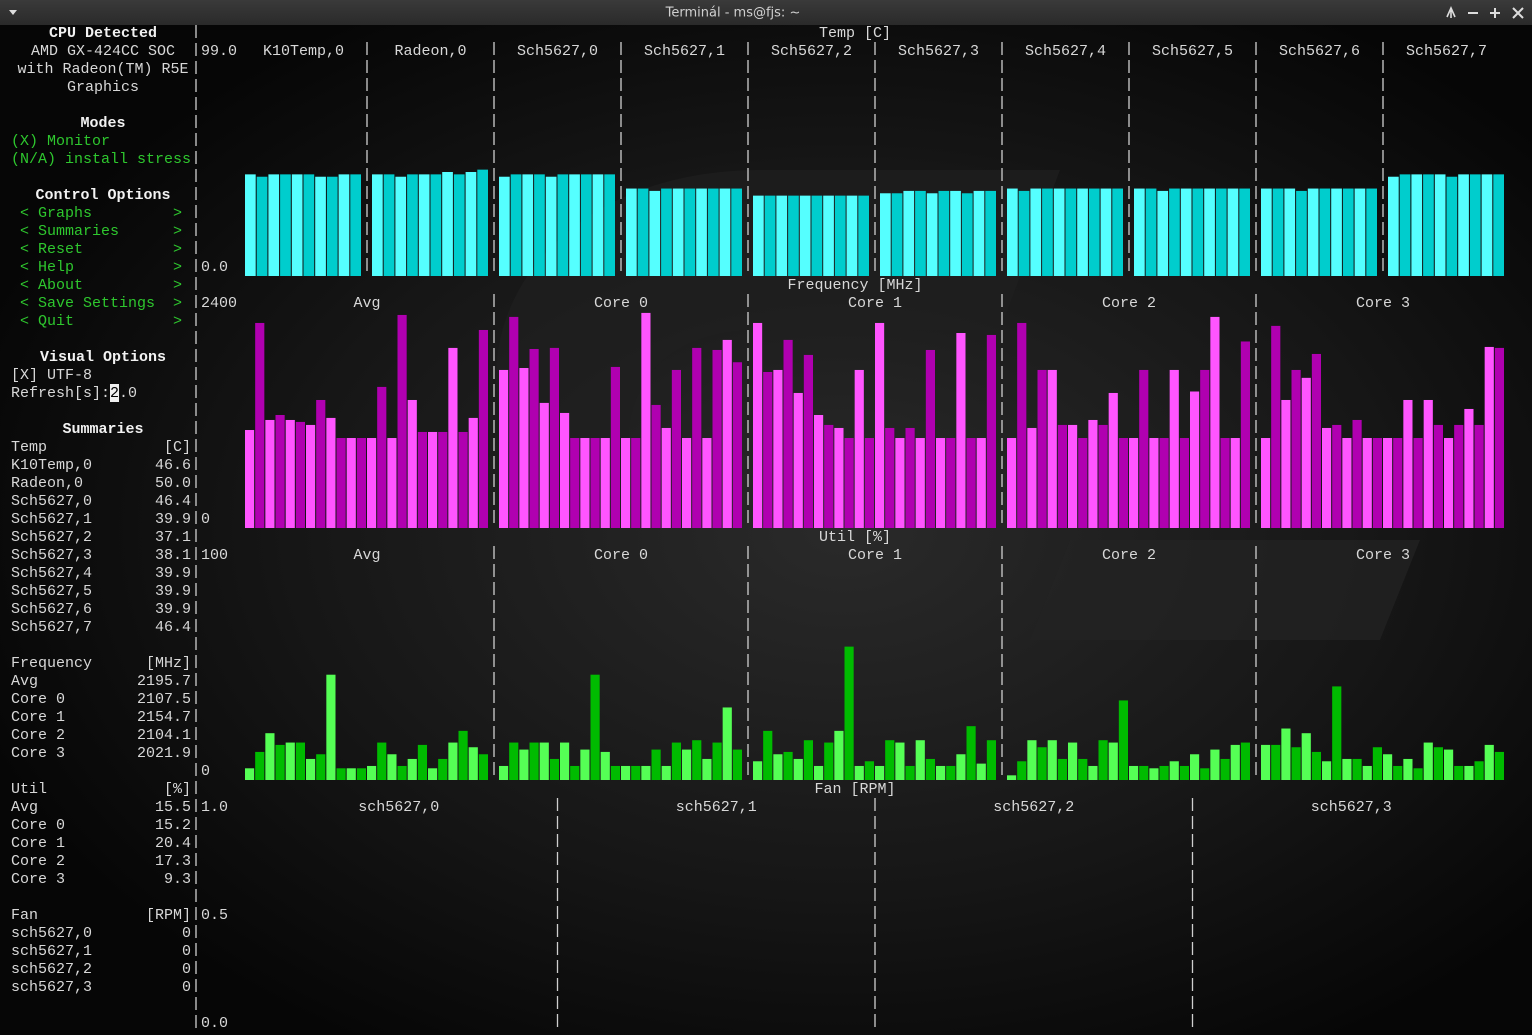  Describe the element at coordinates (875, 555) in the screenshot. I see `panel-label: Core 1` at that location.